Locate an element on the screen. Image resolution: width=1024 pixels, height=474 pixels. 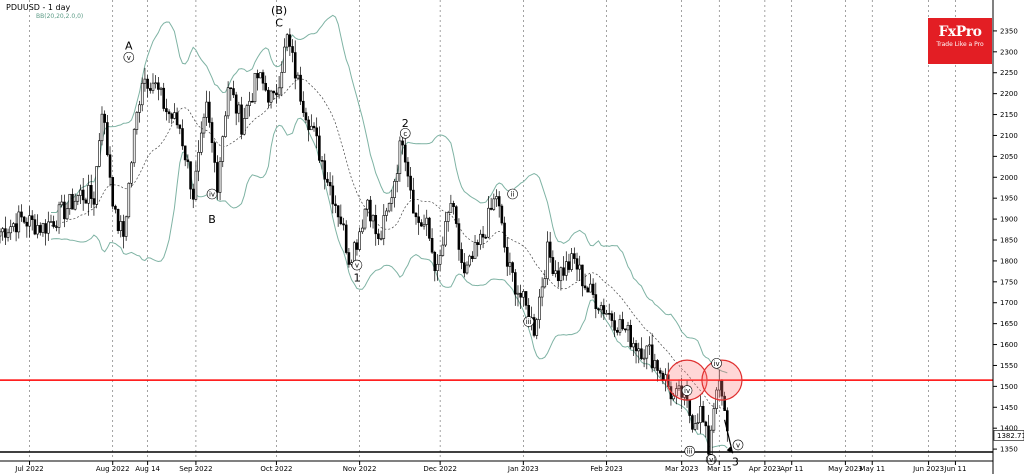
price-tick-label: 1500 is located at coordinates (1009, 387).